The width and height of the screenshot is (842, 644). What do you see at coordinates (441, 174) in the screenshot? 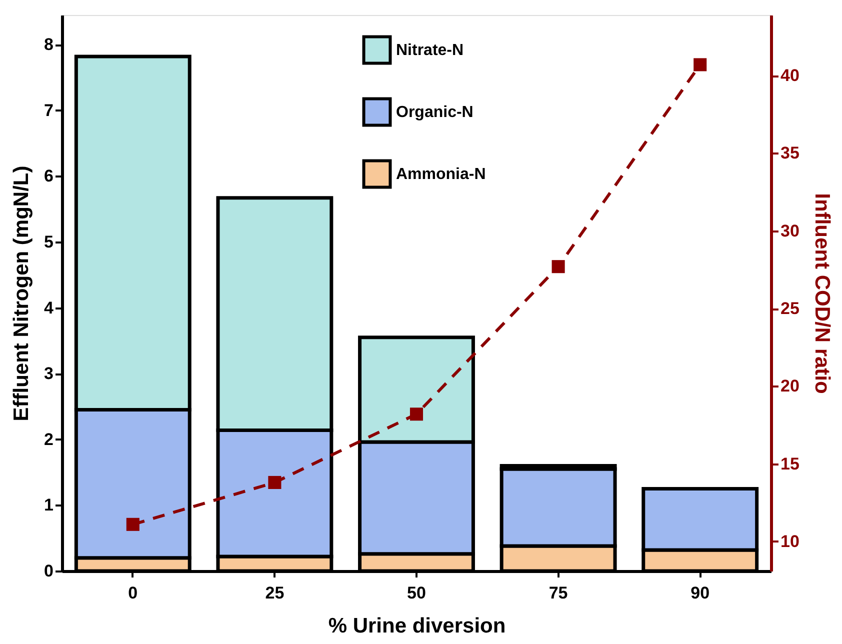
I see `legend-label: Ammonia-N` at bounding box center [441, 174].